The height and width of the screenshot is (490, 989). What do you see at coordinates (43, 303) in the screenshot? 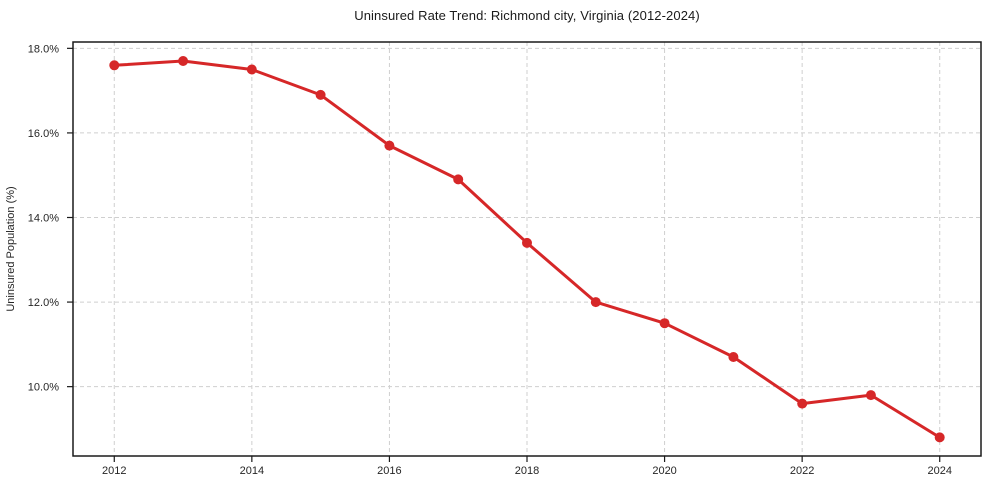
I see `y-tick-label: 12.0%` at bounding box center [43, 303].